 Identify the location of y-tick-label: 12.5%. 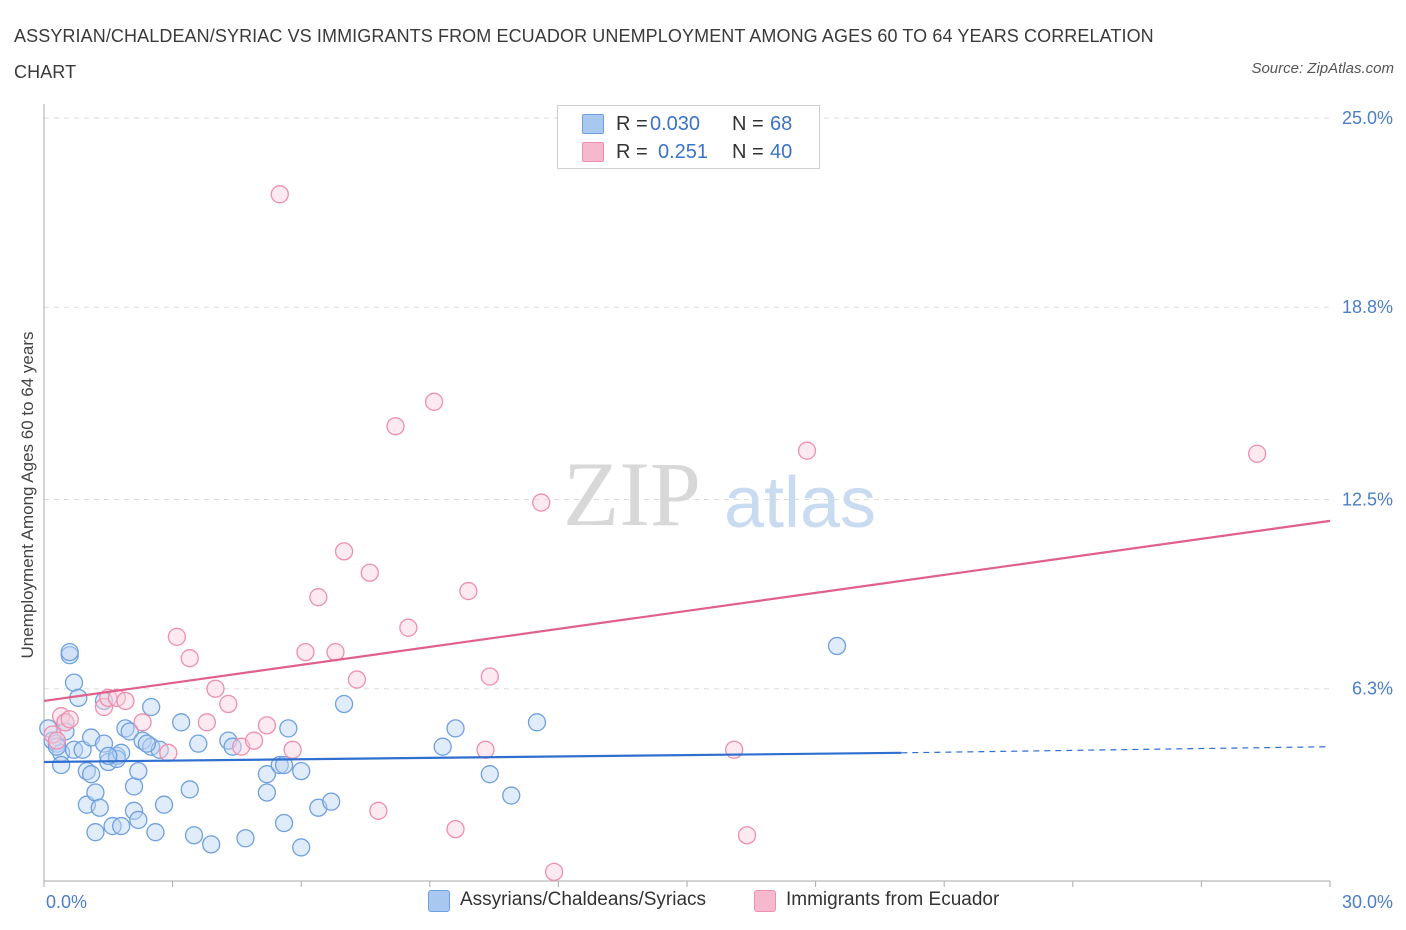
(1367, 500).